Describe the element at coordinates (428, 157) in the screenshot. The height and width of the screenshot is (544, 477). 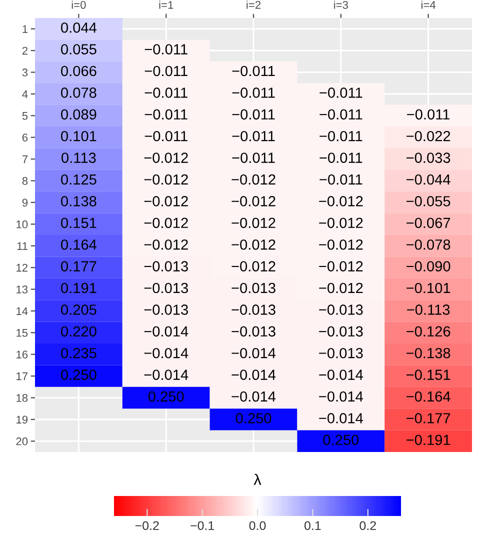
I see `data-label: −0.033` at that location.